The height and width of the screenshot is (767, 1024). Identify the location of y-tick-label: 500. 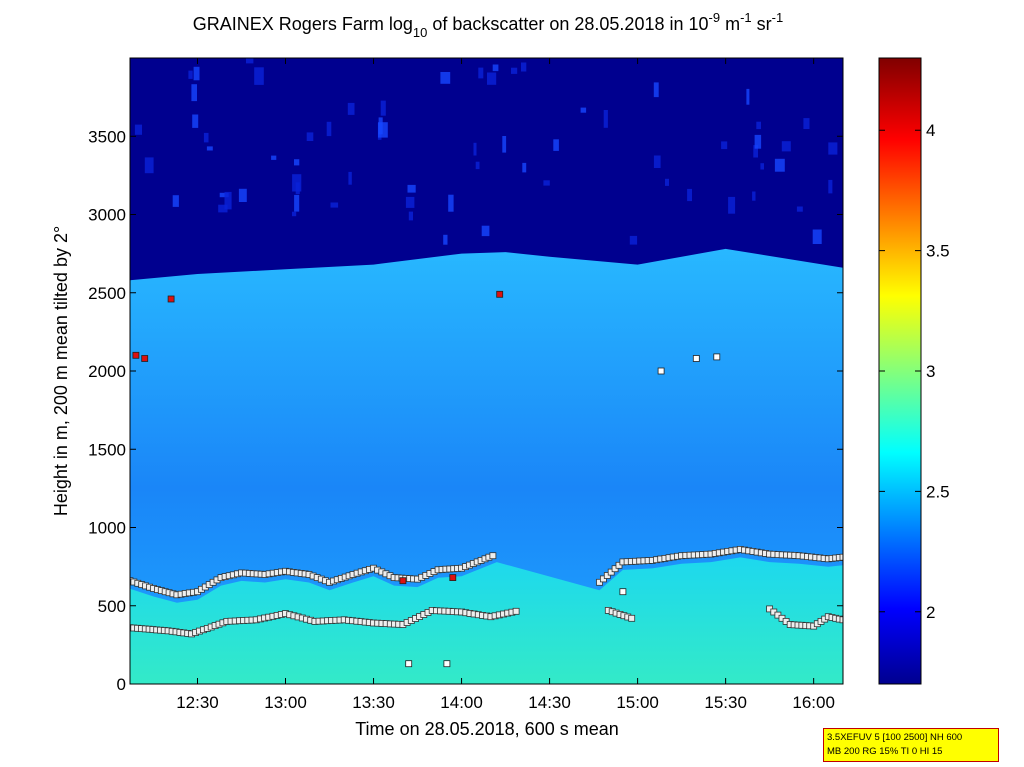
(112, 606).